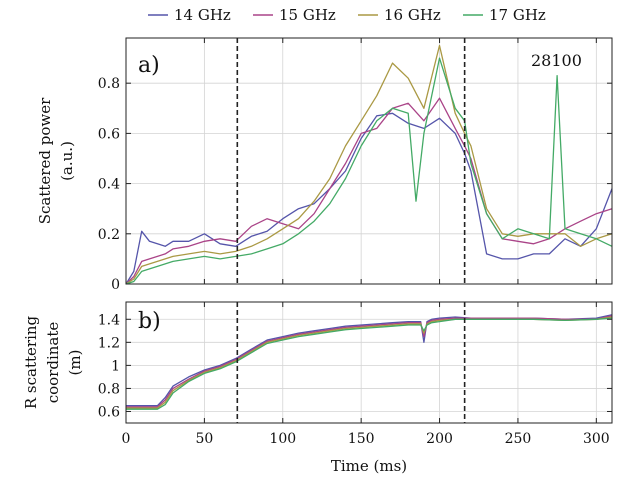 This screenshot has height=487, width=626. I want to click on legend-entry: 16 GHz, so click(399, 15).